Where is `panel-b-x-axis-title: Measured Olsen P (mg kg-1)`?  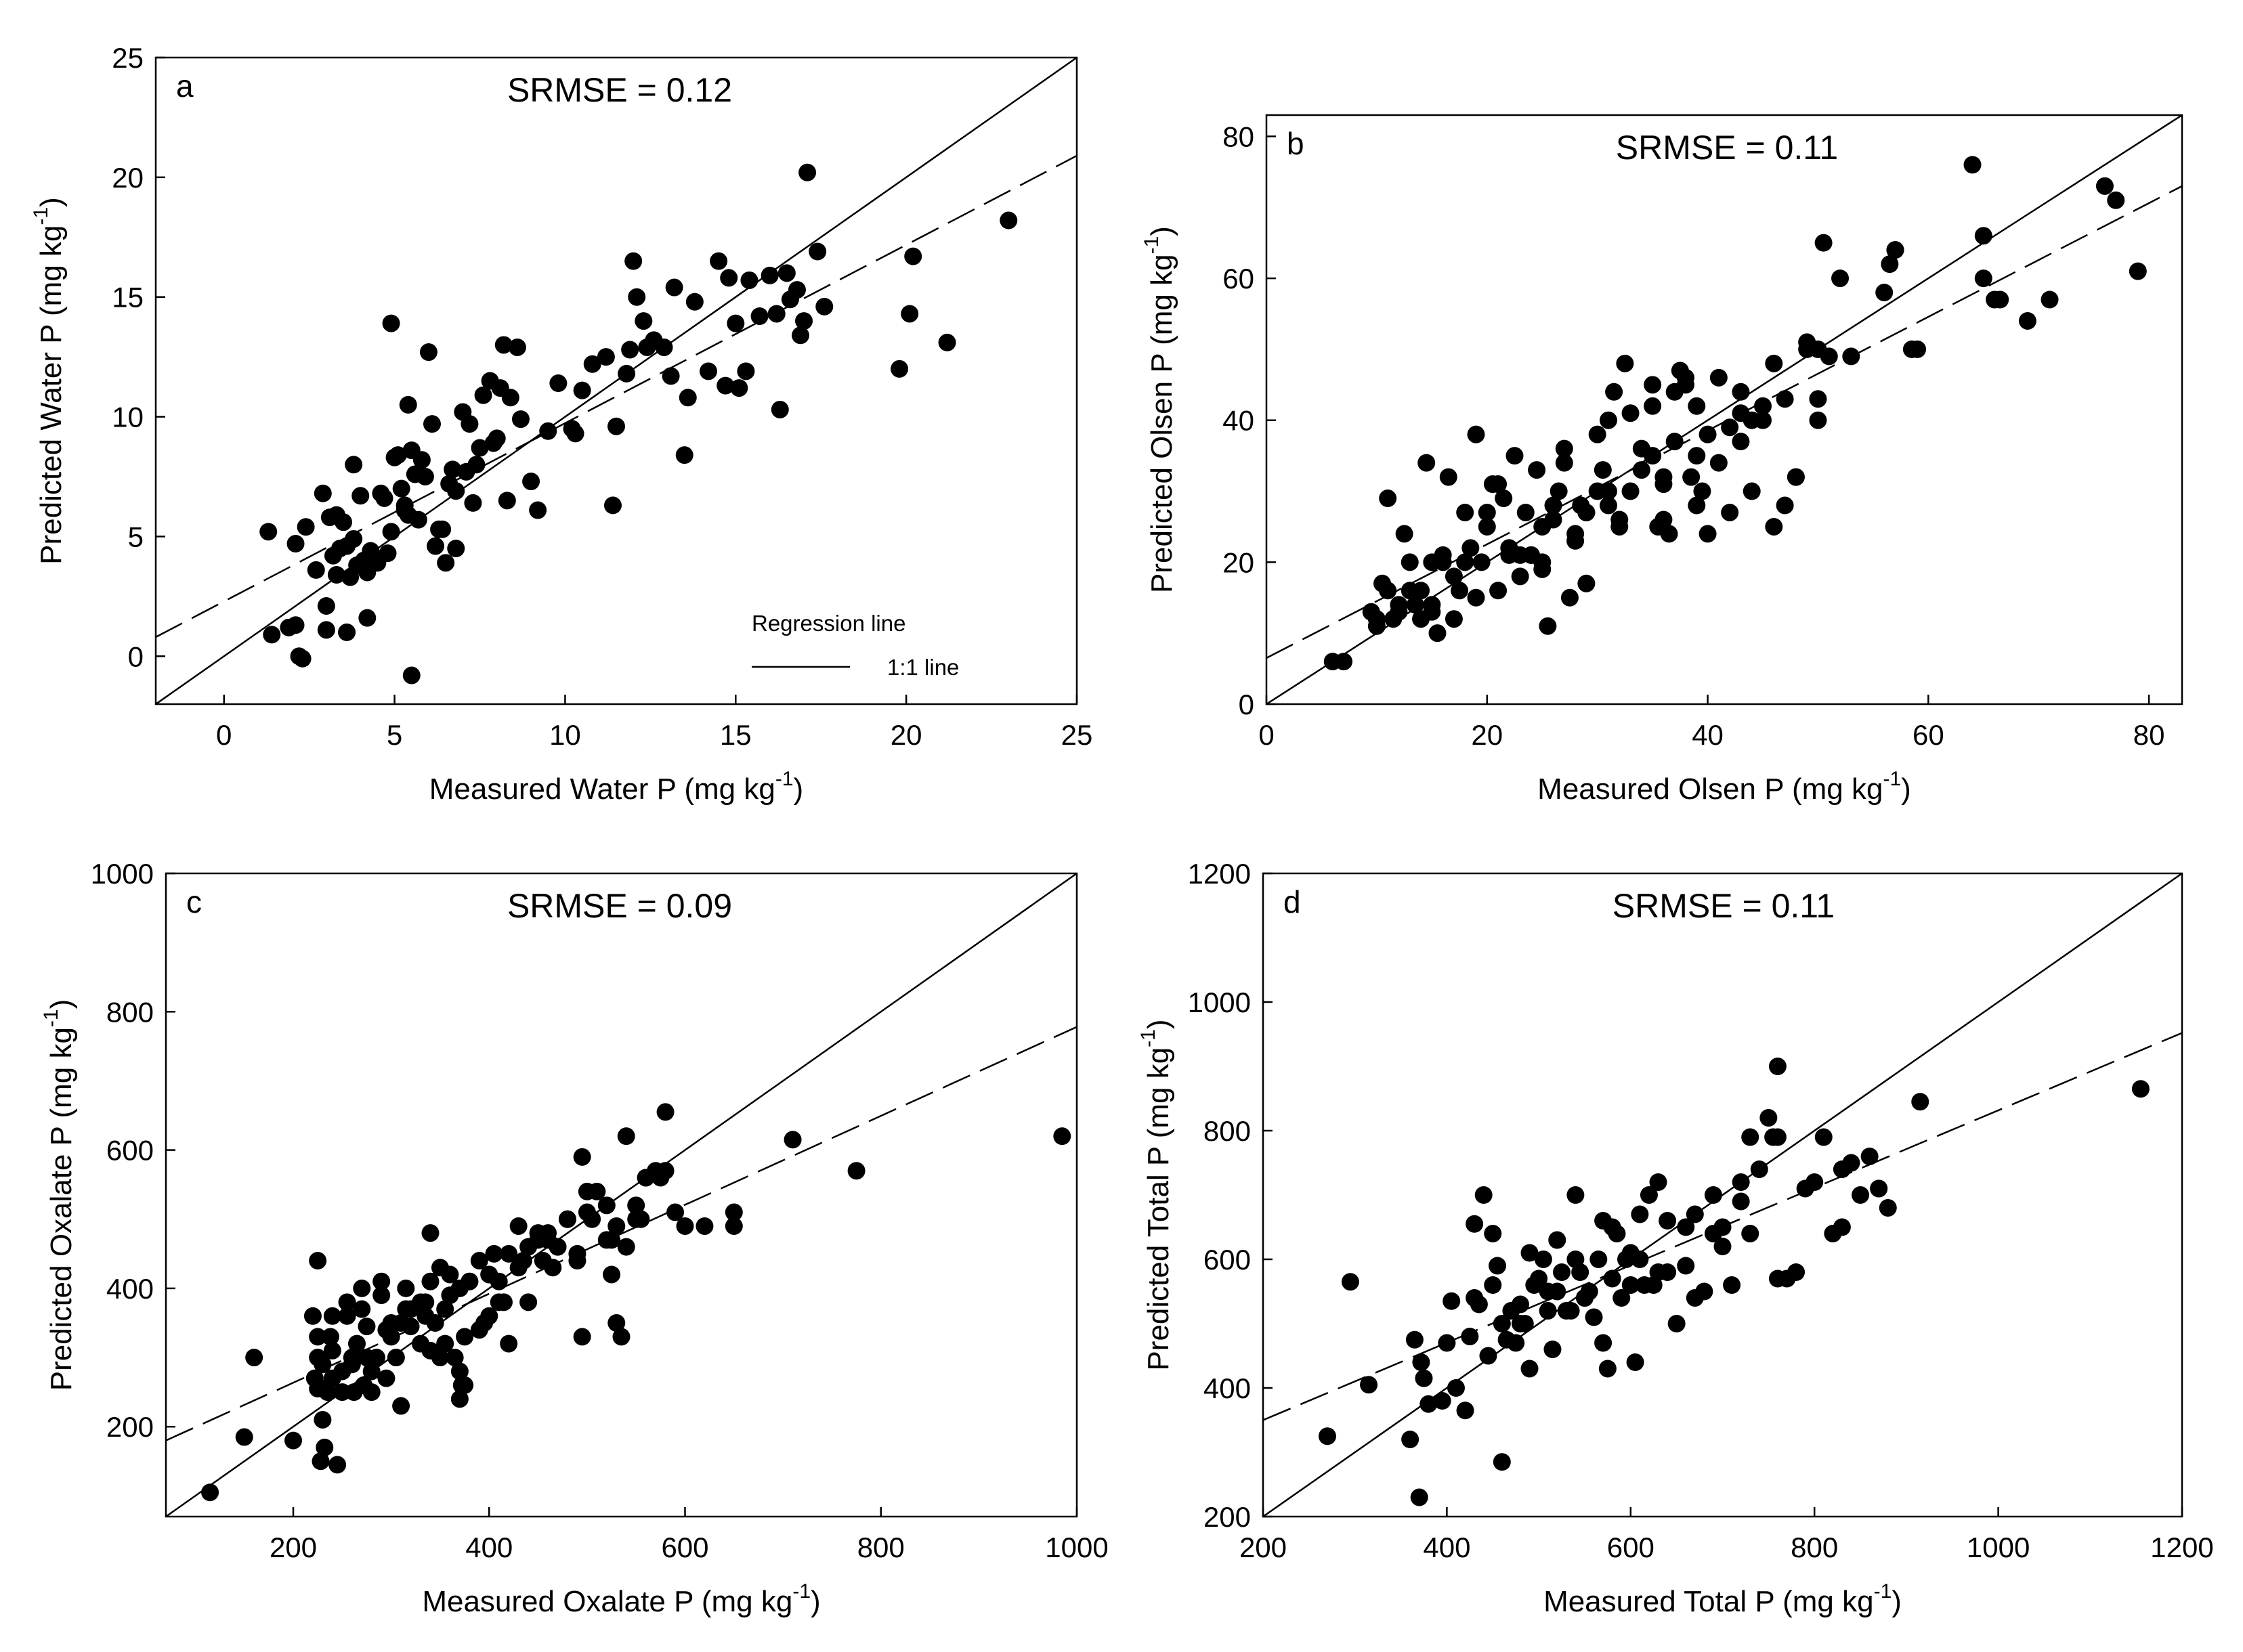
panel-b-x-axis-title: Measured Olsen P (mg kg-1) is located at coordinates (1724, 787).